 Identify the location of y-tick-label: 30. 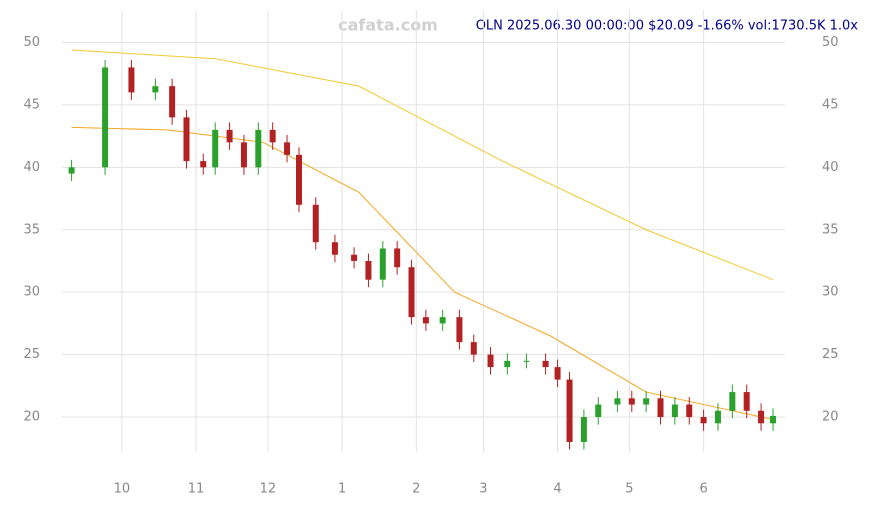
(31, 292).